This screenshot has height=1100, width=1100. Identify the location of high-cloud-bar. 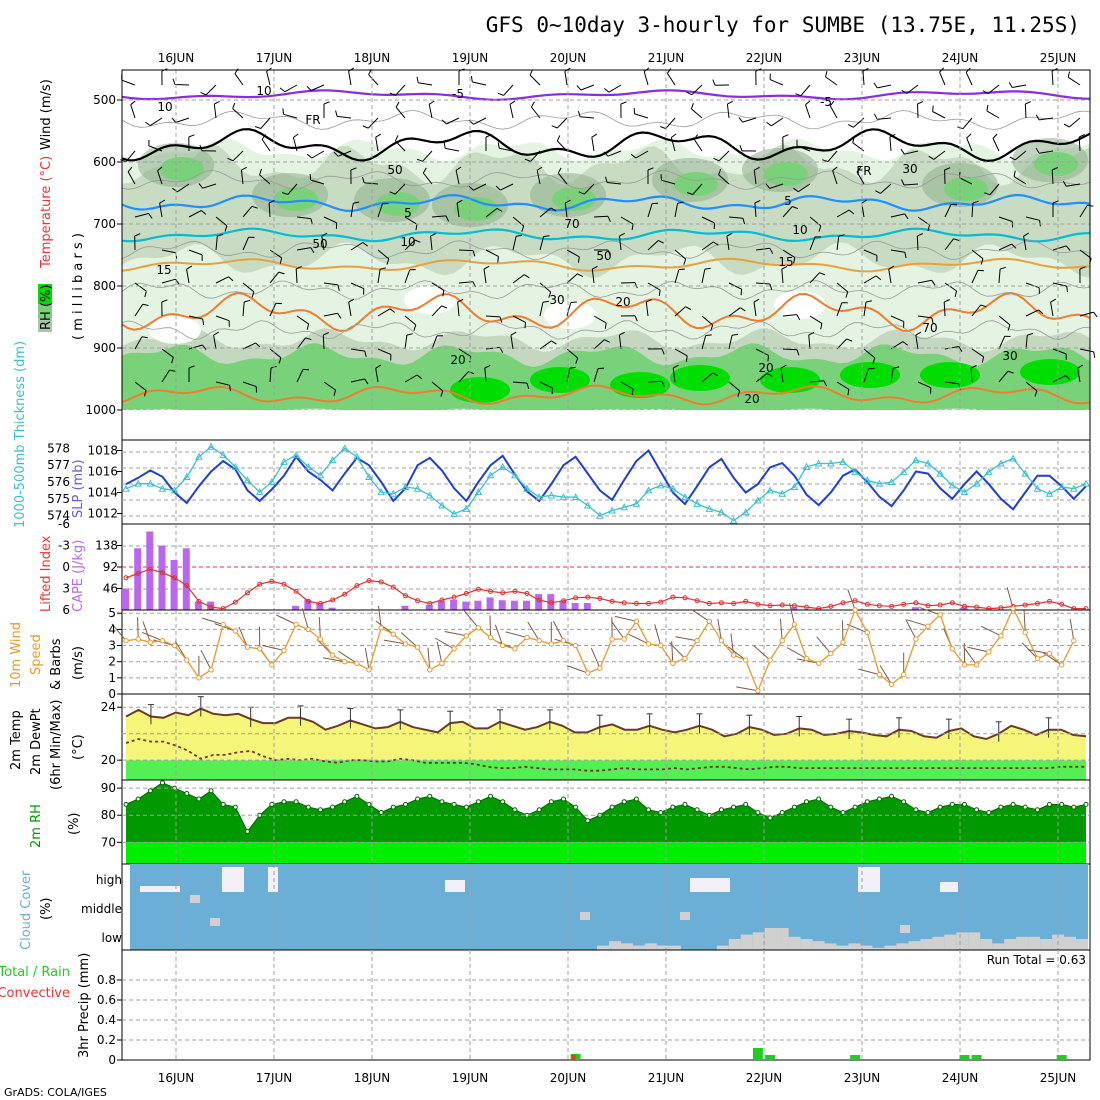
(869, 879).